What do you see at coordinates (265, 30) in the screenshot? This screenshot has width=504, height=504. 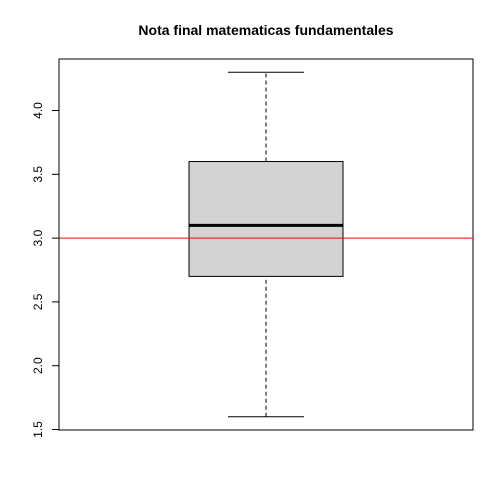 I see `chart-title: Nota final matematicas fundamentales` at bounding box center [265, 30].